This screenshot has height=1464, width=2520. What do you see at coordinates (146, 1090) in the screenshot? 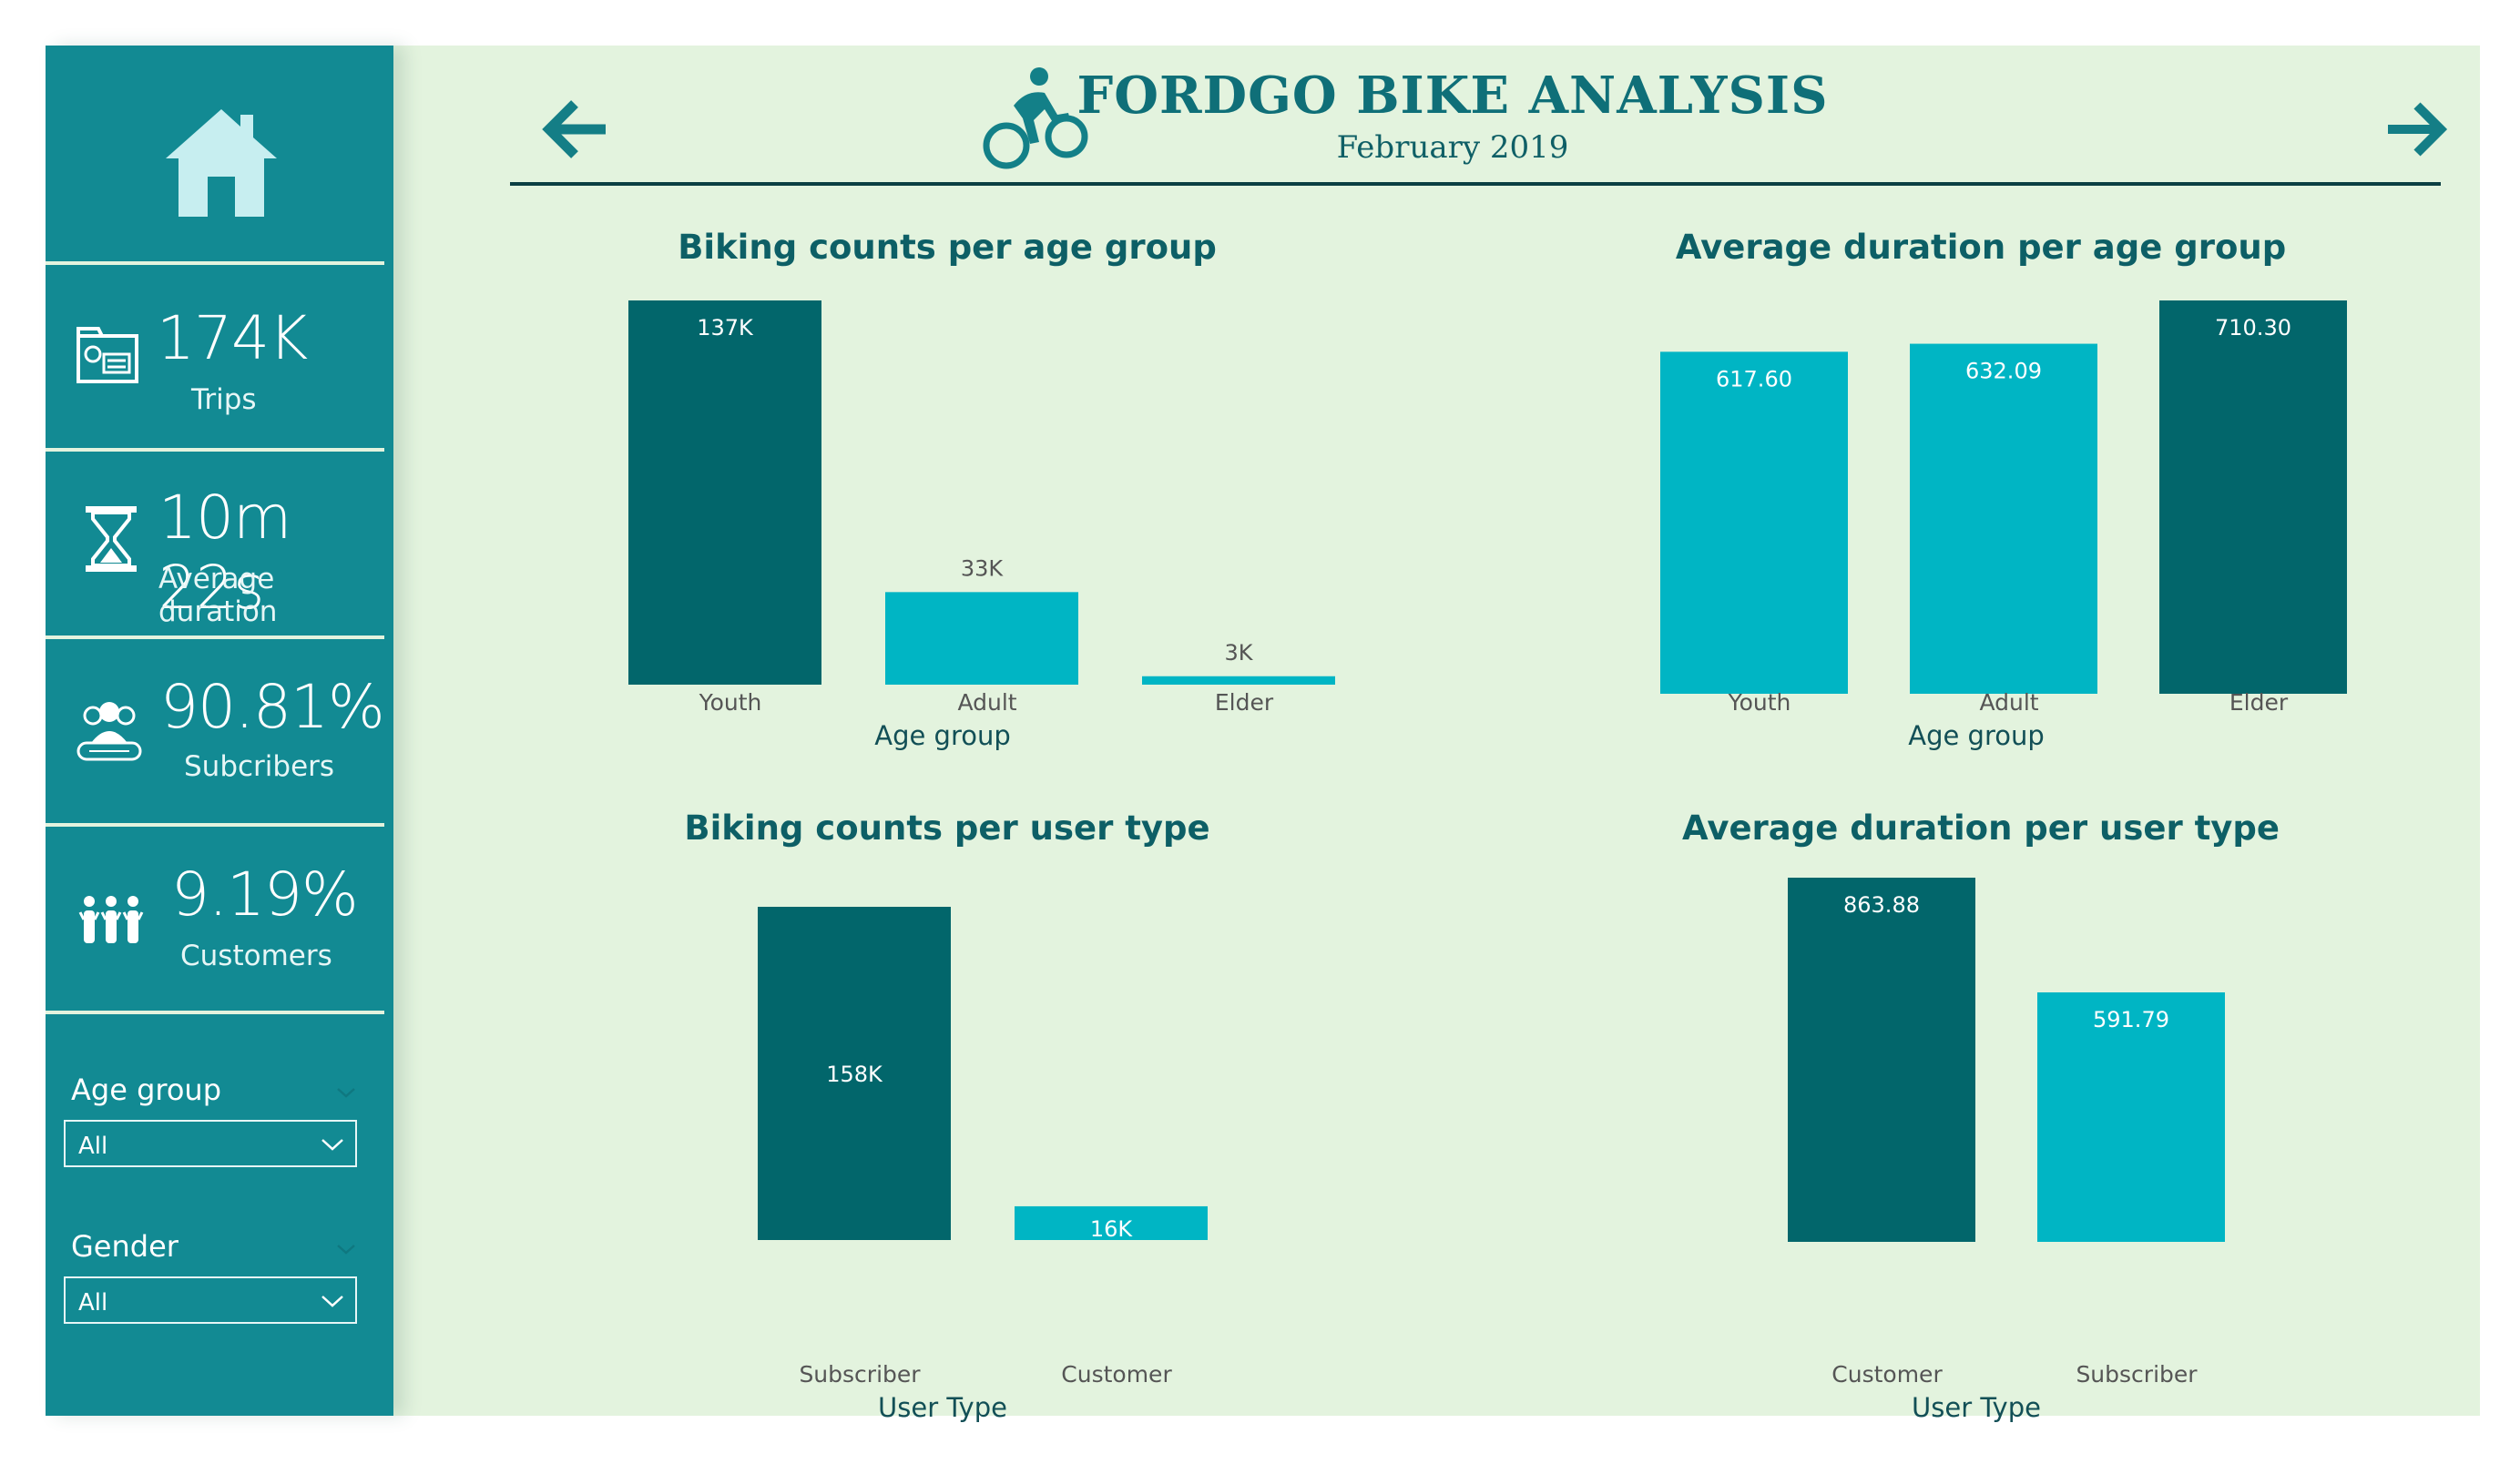
I see `slicer-title-age-group: Age group` at bounding box center [146, 1090].